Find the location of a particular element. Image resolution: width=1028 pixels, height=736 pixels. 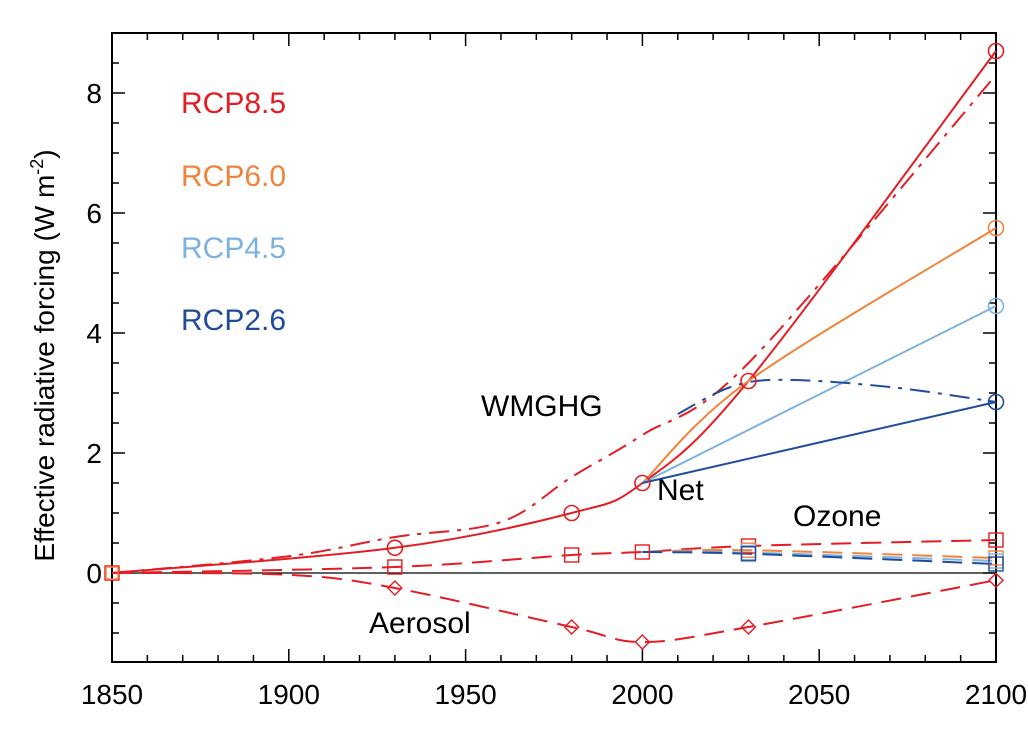

annotation-ozone: Ozone is located at coordinates (837, 516).